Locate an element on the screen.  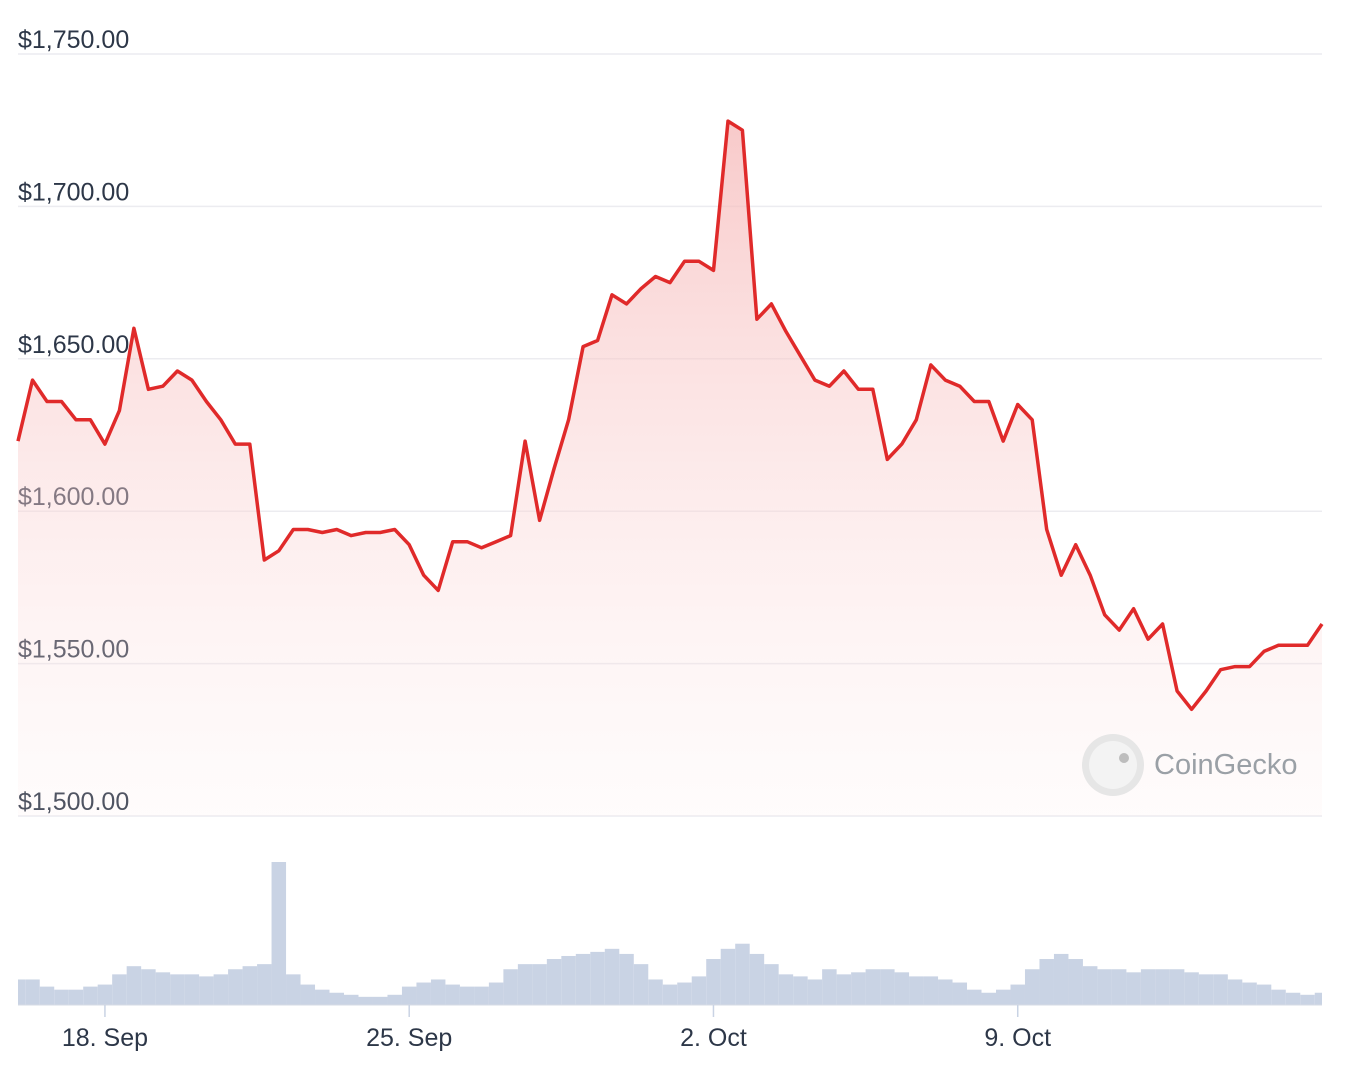
y-tick-label: $1,650.00 is located at coordinates (73, 345).